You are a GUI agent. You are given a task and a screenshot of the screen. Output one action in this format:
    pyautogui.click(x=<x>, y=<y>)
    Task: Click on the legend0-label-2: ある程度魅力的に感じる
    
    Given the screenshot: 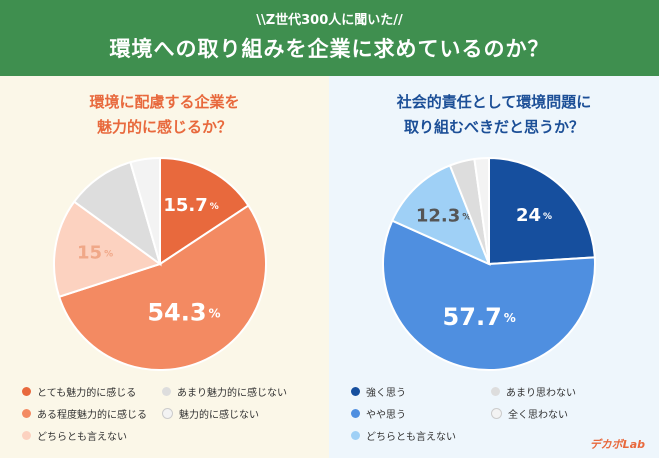 What is the action you would take?
    pyautogui.click(x=92, y=415)
    